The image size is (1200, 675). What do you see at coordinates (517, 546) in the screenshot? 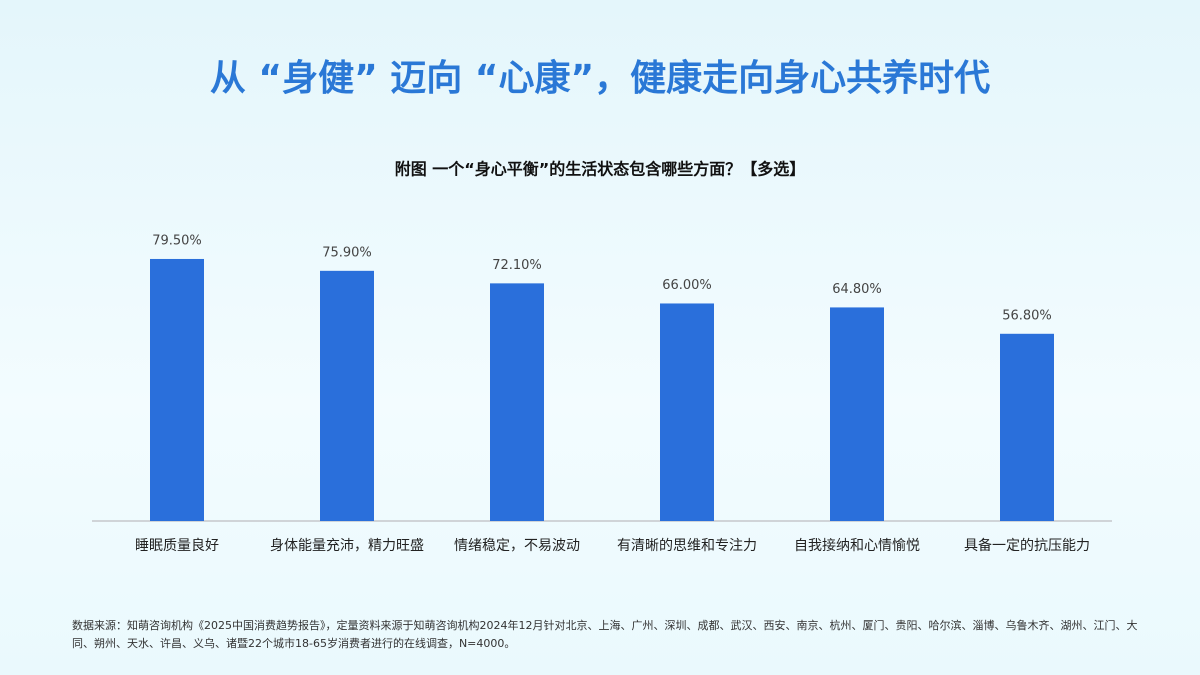
I see `x-tick-label: 情绪稳定，不易波动` at bounding box center [517, 546].